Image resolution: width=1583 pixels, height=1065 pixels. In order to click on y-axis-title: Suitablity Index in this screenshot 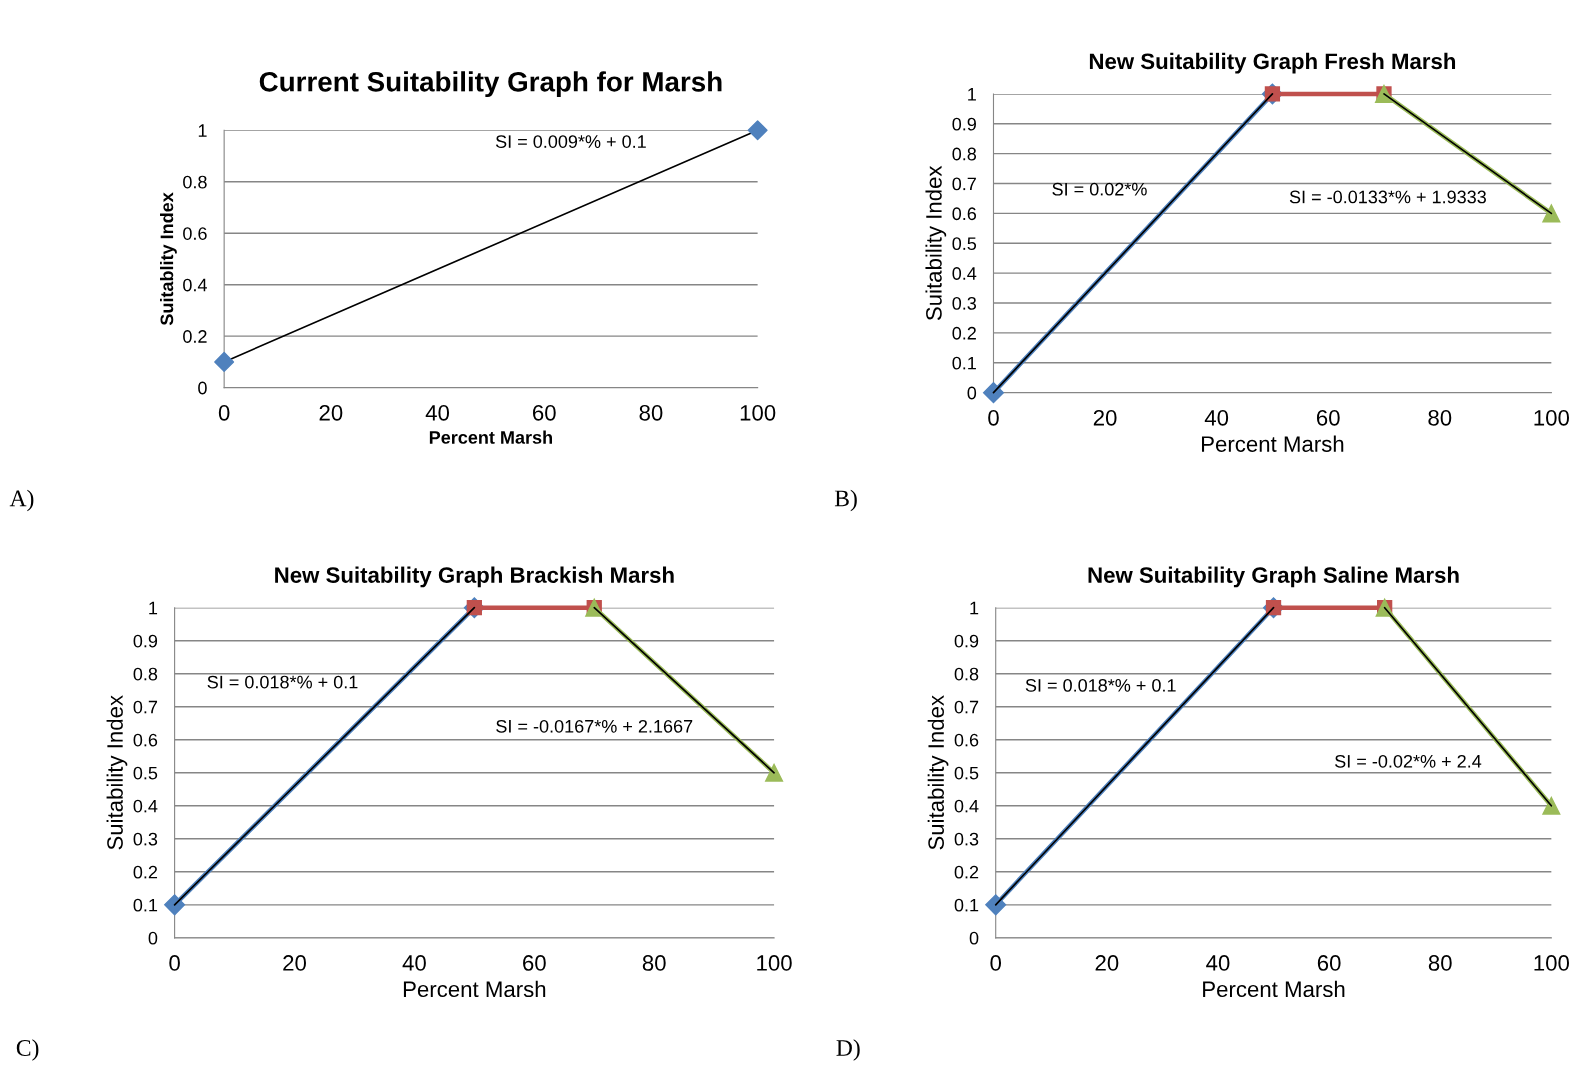, I will do `click(168, 259)`.